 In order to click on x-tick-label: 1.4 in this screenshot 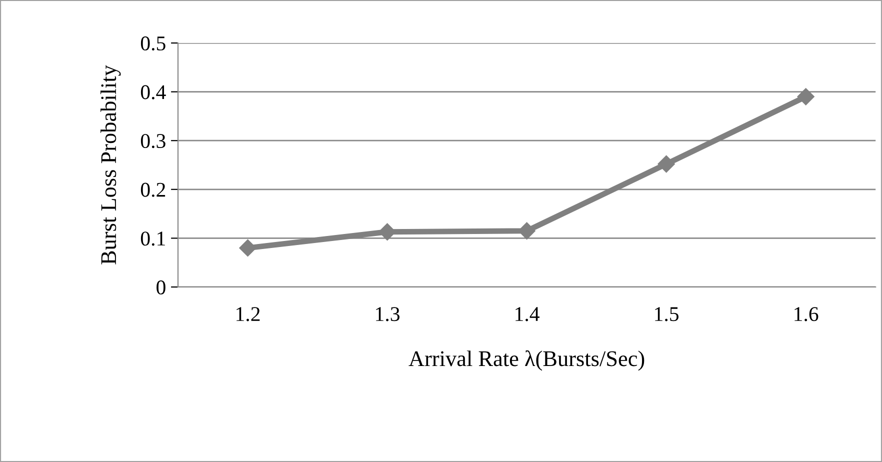, I will do `click(528, 314)`.